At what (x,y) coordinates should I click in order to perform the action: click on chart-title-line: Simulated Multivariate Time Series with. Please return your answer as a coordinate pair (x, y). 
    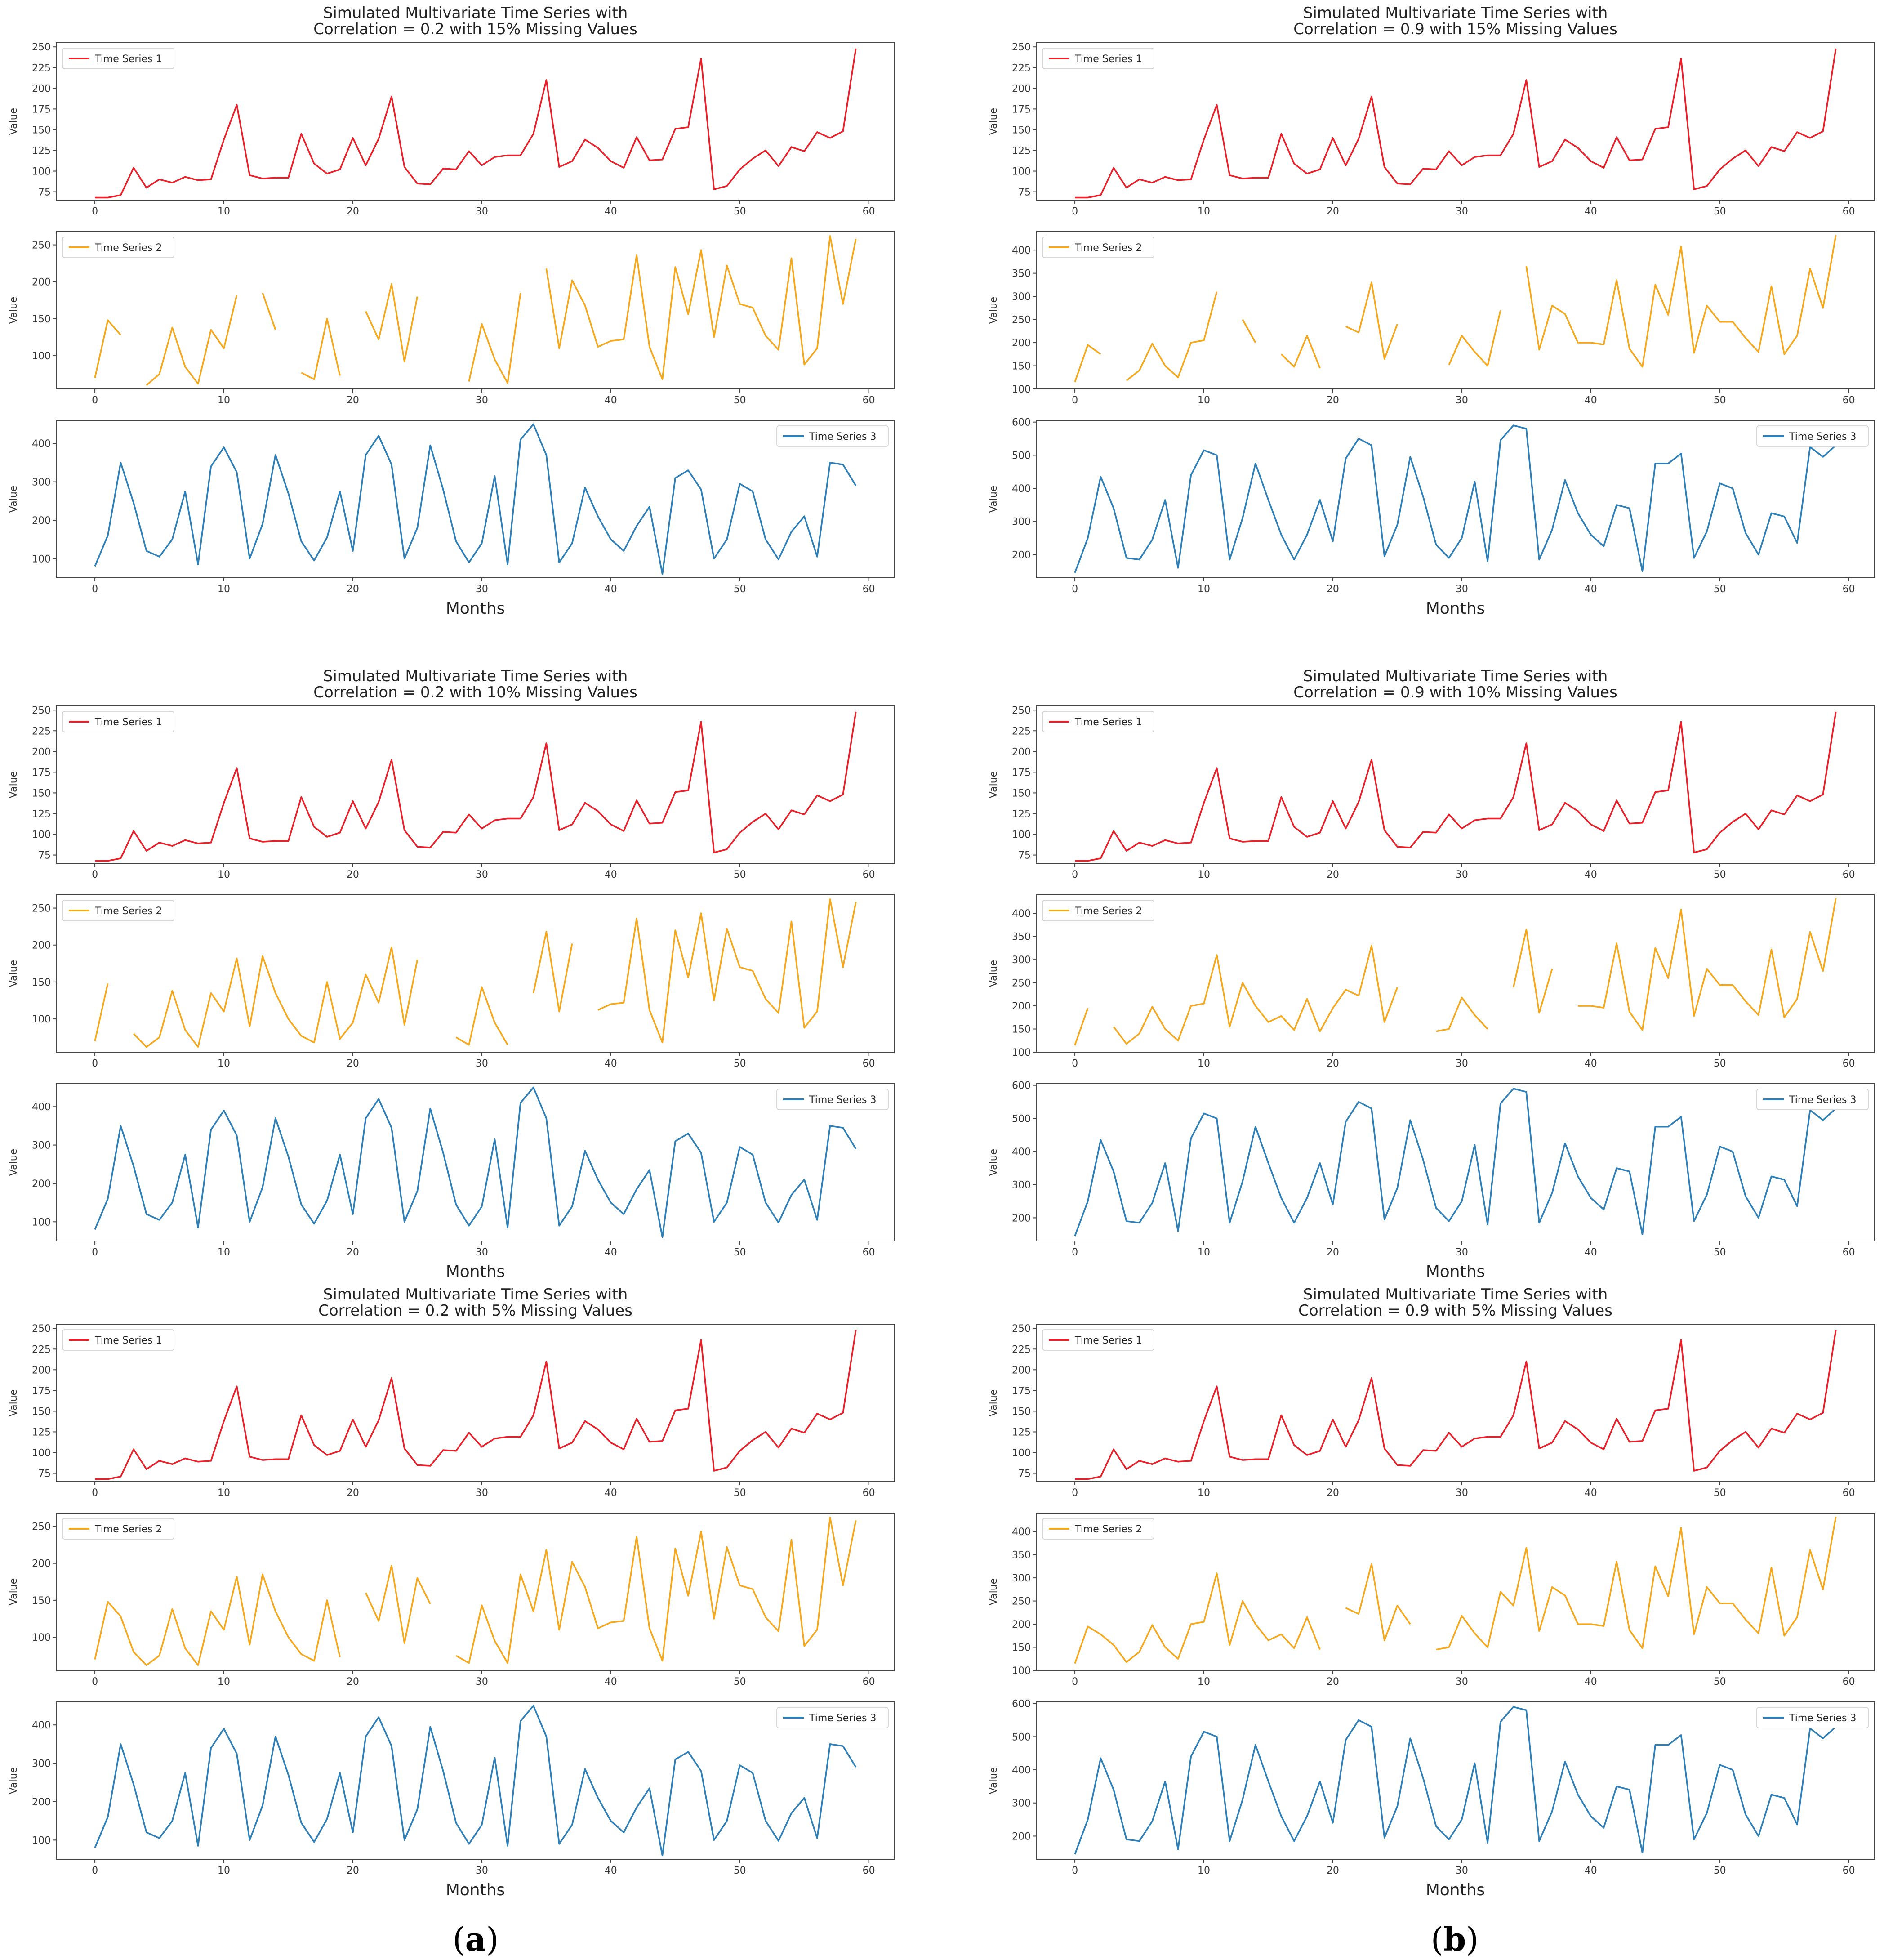
    Looking at the image, I should click on (475, 13).